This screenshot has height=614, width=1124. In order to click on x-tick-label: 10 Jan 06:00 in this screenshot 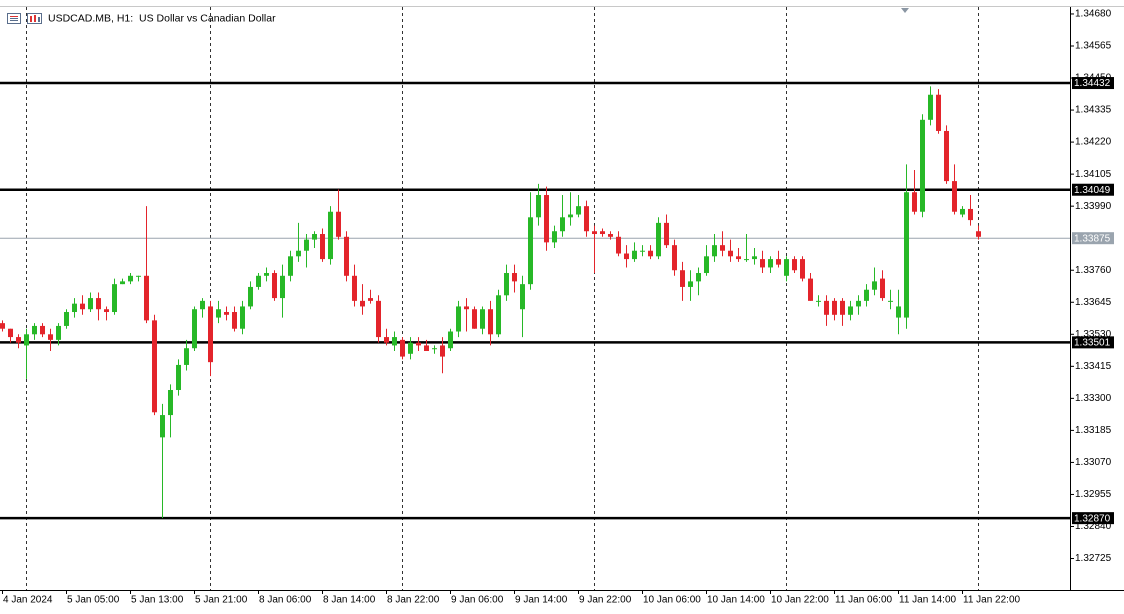, I will do `click(672, 600)`.